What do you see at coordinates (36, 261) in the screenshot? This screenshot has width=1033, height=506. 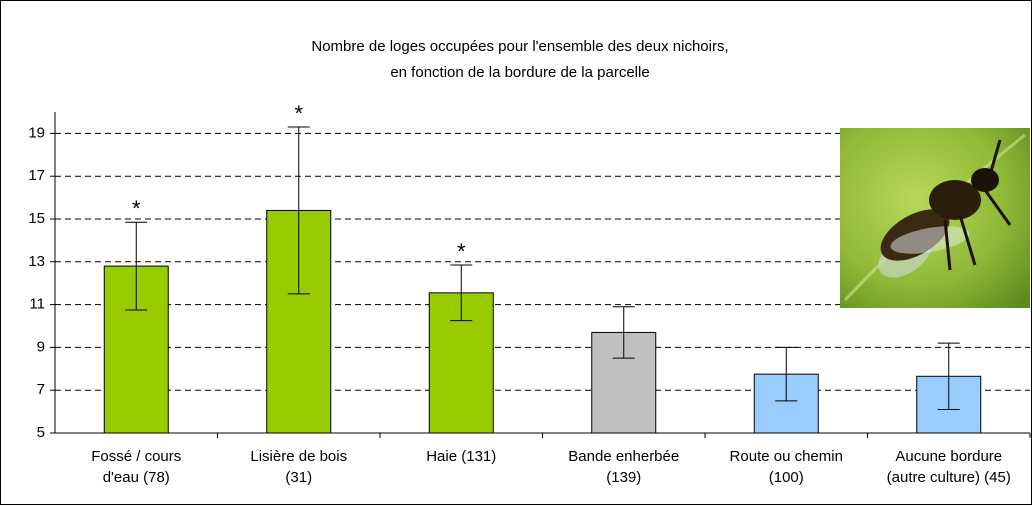 I see `y-tick-label: 13` at bounding box center [36, 261].